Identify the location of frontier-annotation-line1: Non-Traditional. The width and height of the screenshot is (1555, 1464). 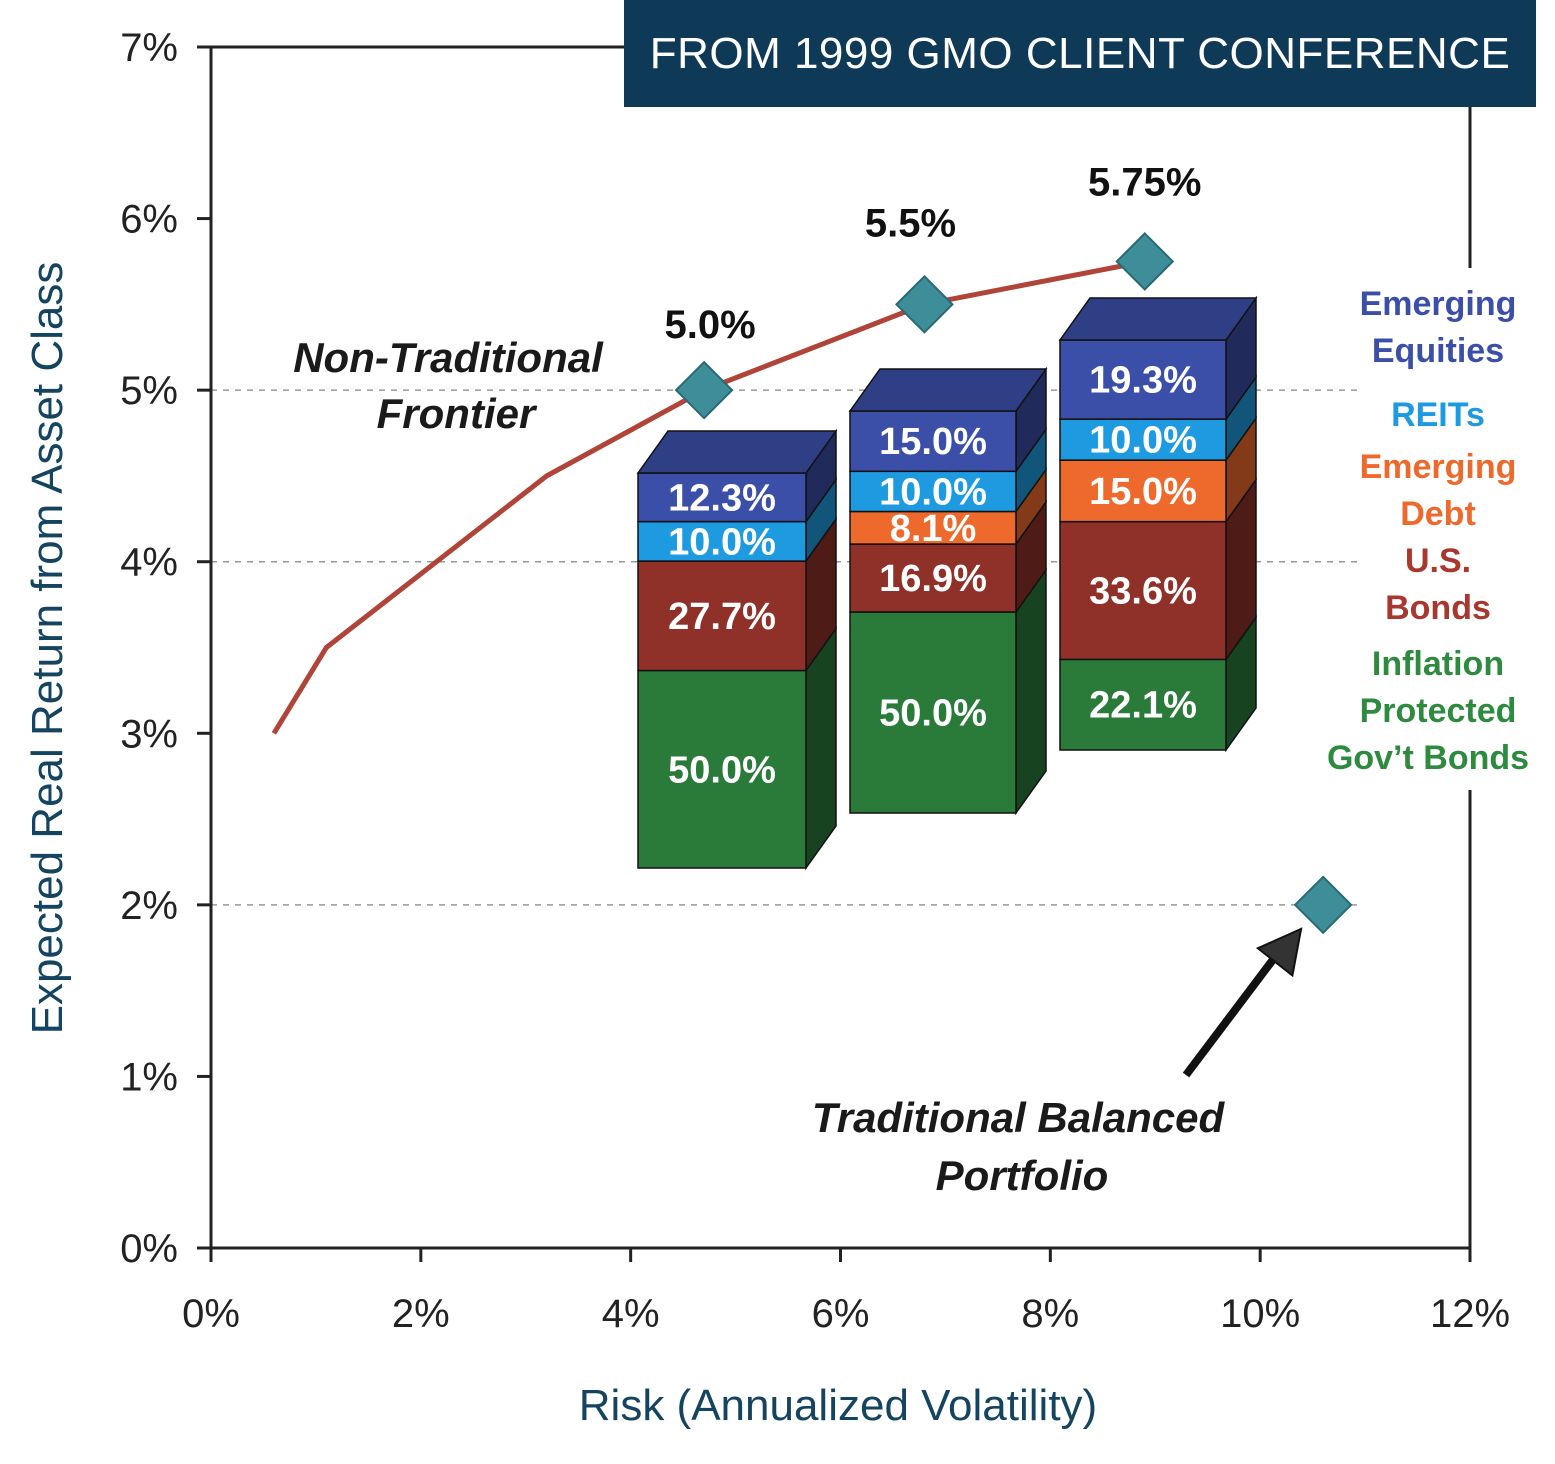
(448, 357).